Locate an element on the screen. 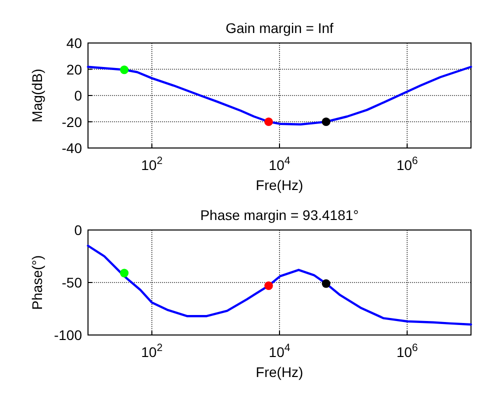 The width and height of the screenshot is (489, 398). chart-title: Phase margin = 93.4181° is located at coordinates (279, 215).